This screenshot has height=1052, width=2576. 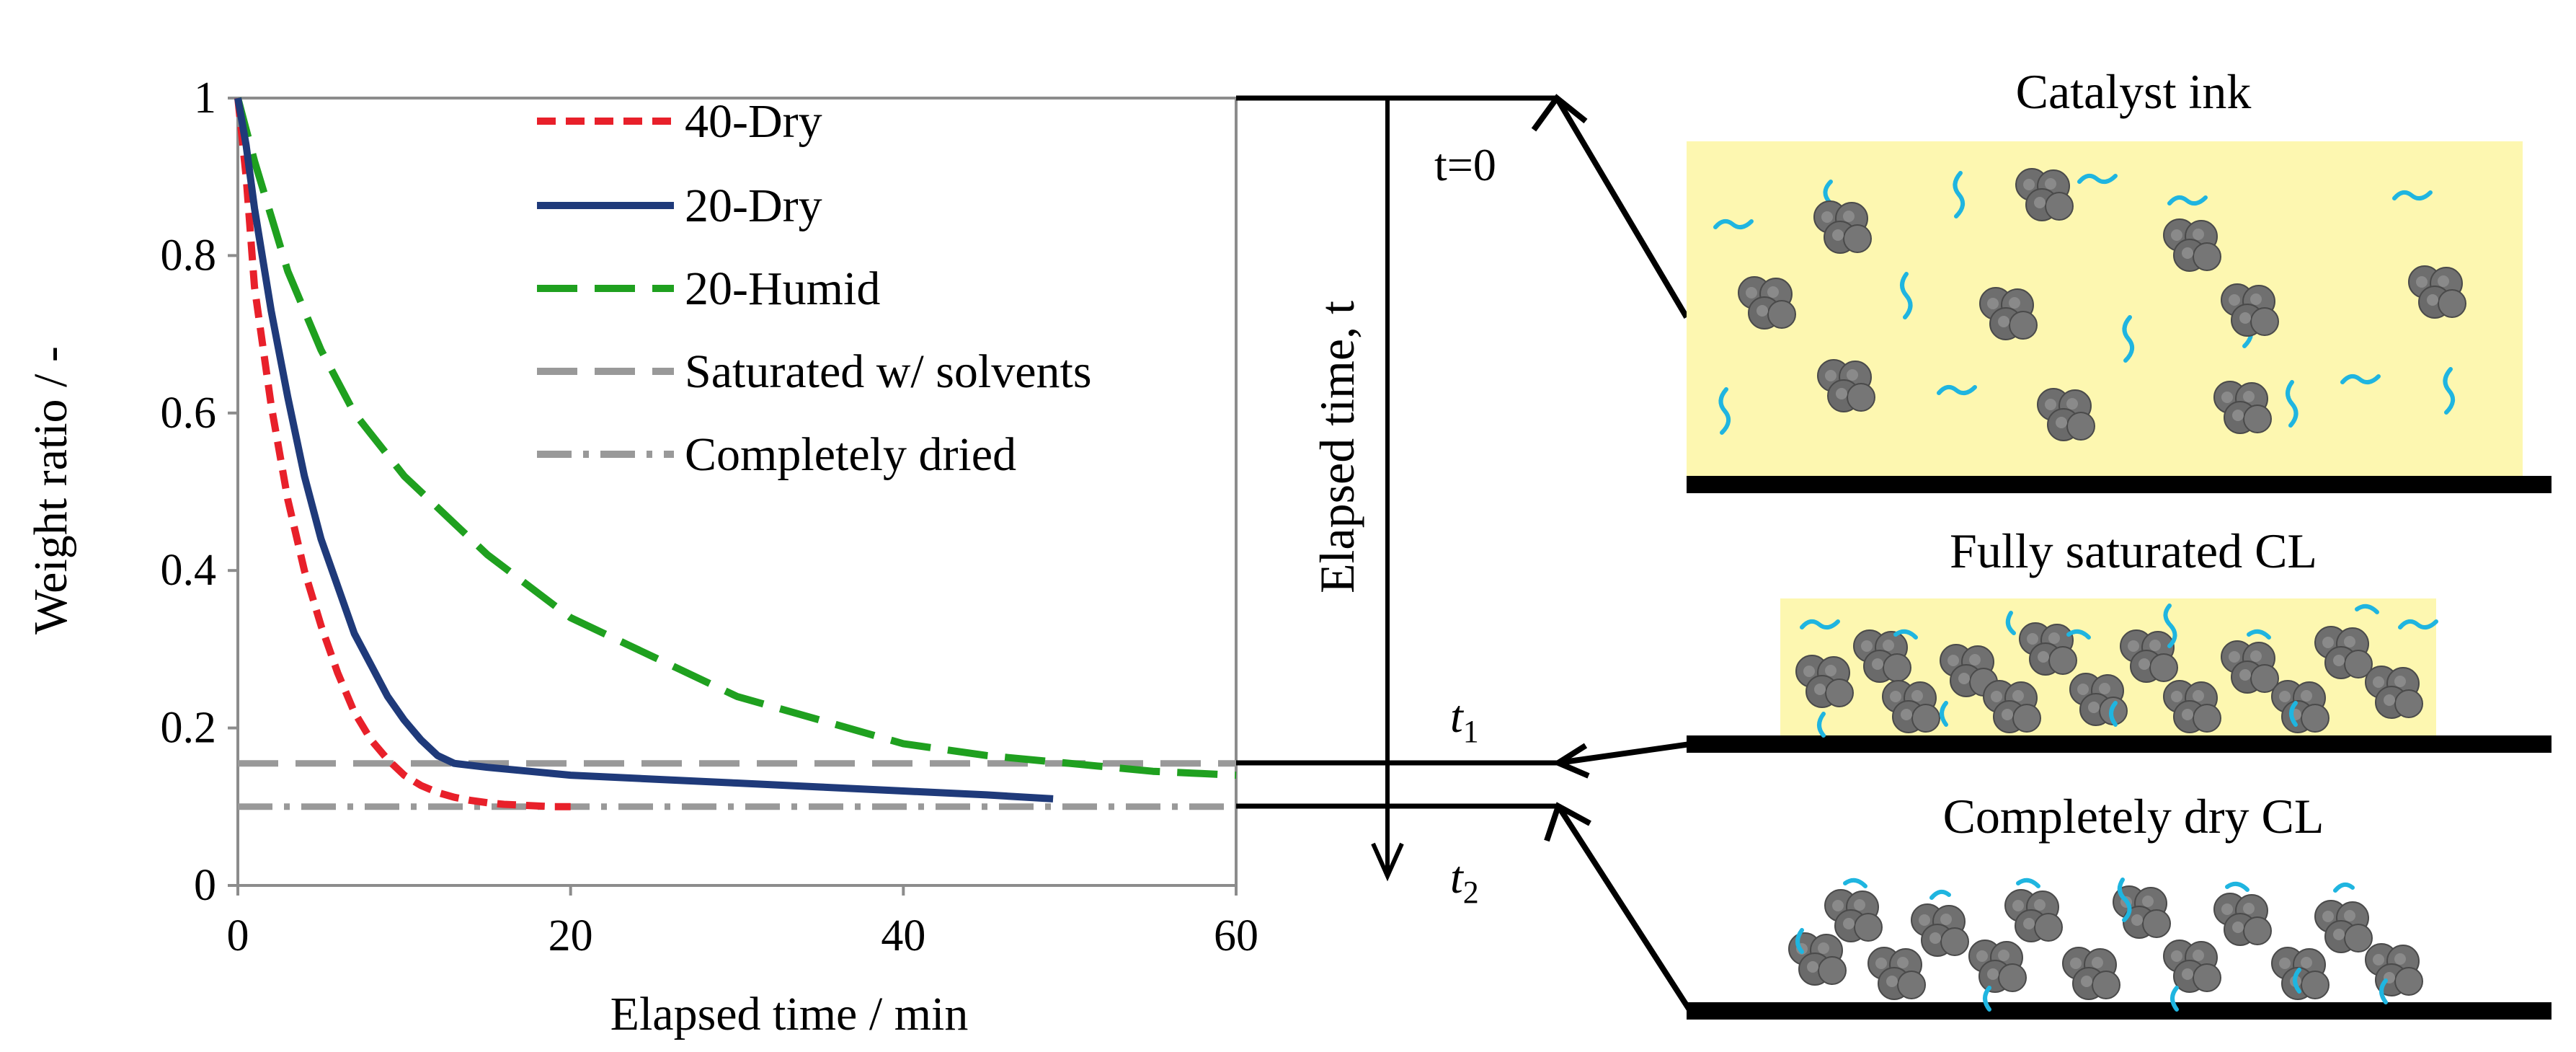 What do you see at coordinates (2133, 817) in the screenshot?
I see `panel-title-completely-dry: Completely dry CL` at bounding box center [2133, 817].